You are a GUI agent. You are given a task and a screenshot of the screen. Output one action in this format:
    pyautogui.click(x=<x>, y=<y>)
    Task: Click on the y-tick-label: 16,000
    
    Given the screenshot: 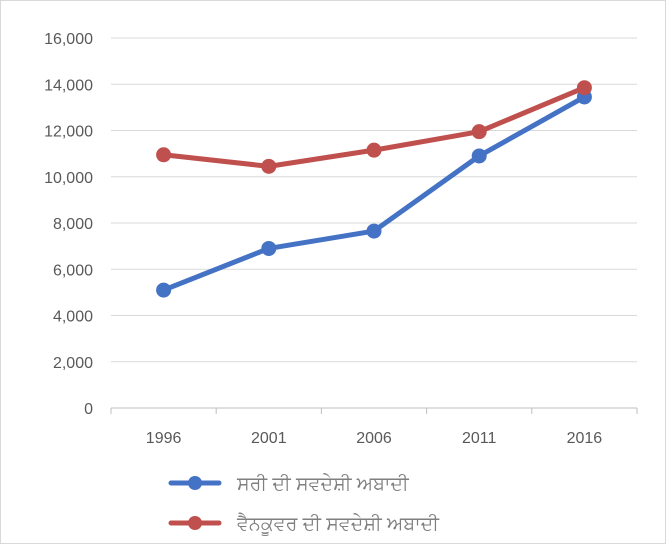 What is the action you would take?
    pyautogui.click(x=68, y=39)
    